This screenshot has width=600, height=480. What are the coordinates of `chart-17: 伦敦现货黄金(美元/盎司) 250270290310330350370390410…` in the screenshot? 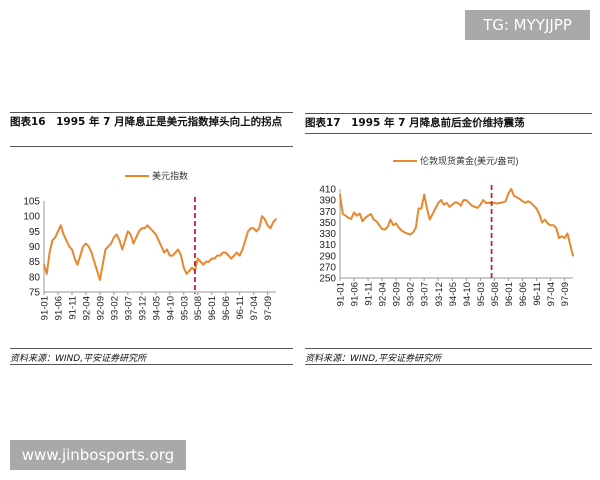 It's located at (446, 230).